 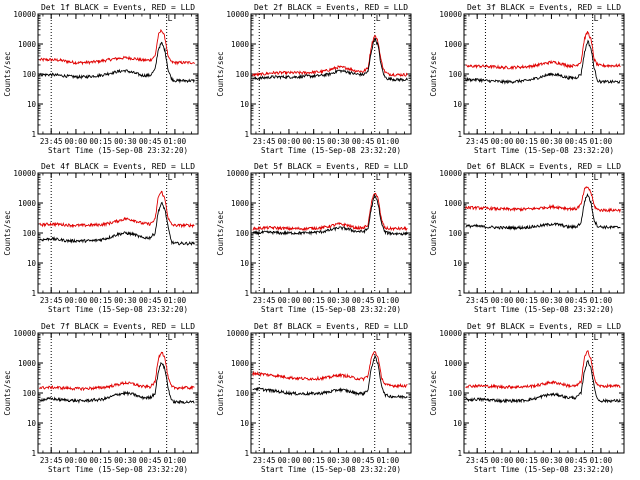 I want to click on panel-title: Det 1f BLACK = Events, RED = LLD, so click(x=118, y=7).